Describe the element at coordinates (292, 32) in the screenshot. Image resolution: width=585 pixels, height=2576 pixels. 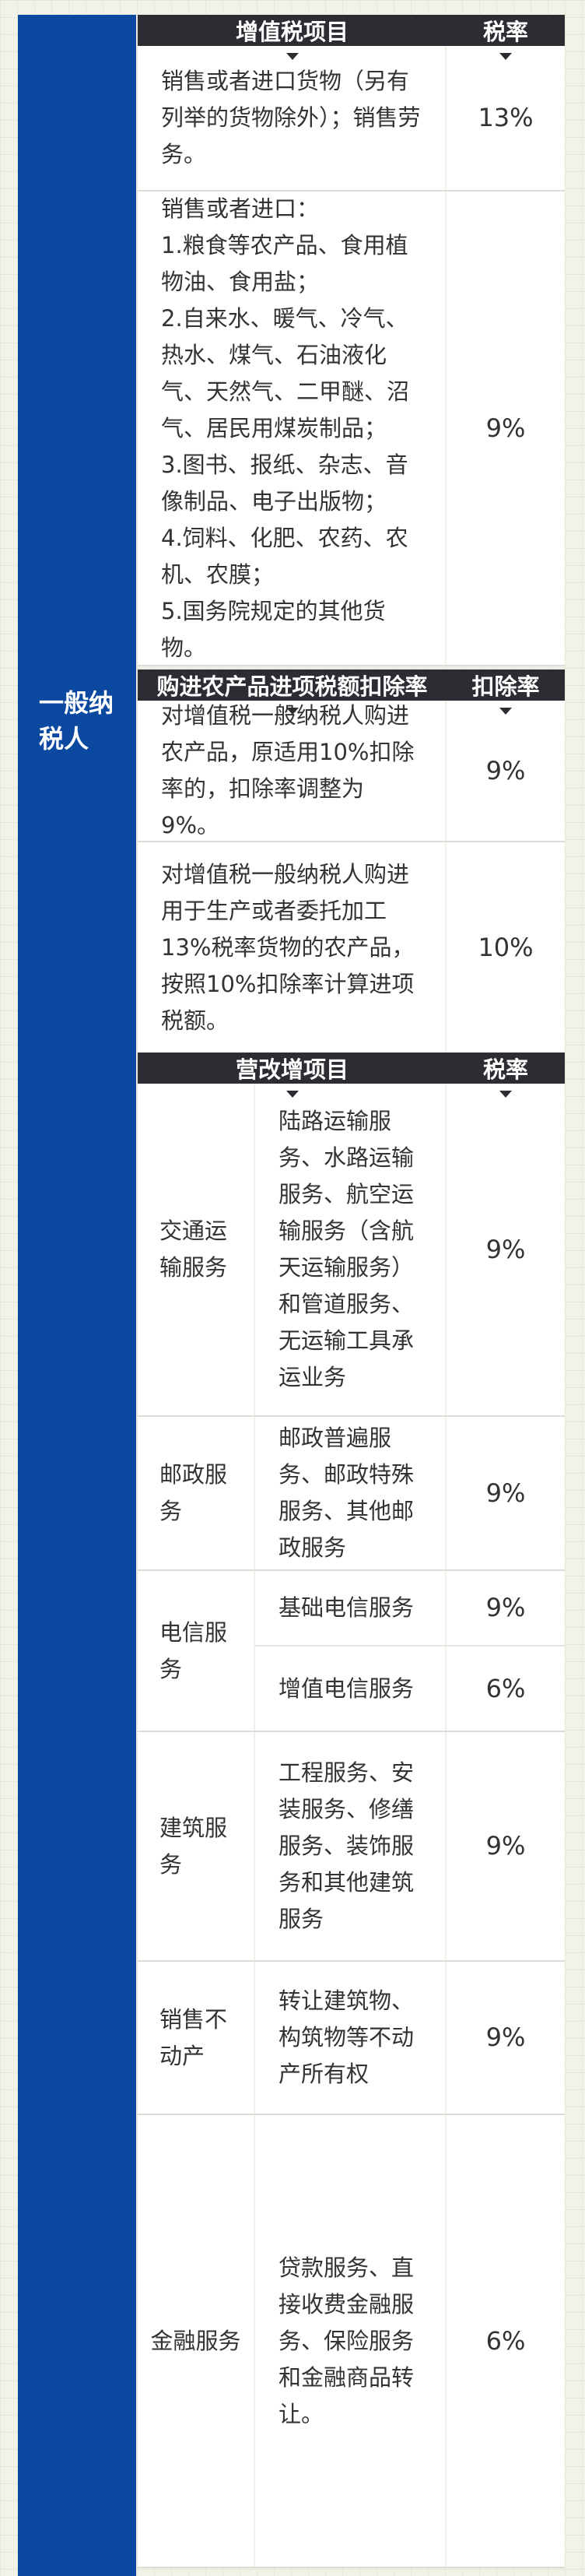
I see `vat-item-header: 增值税项目` at that location.